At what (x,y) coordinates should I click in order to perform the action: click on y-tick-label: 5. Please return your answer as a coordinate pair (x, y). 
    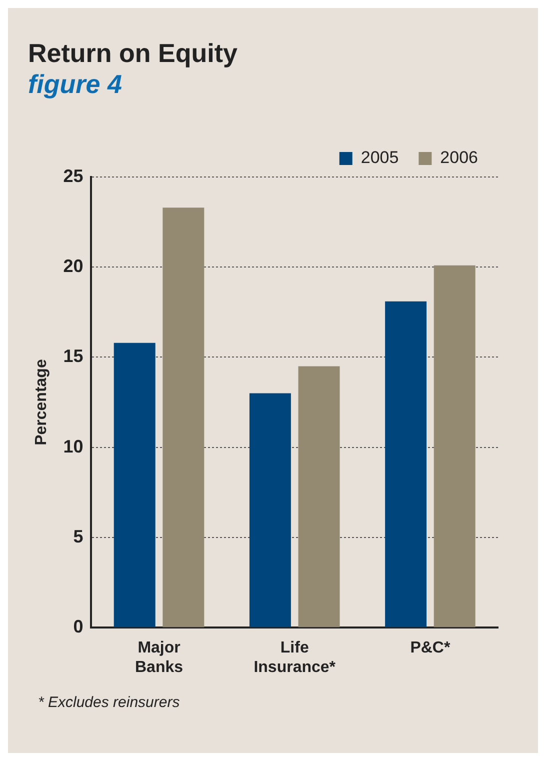
    Looking at the image, I should click on (78, 536).